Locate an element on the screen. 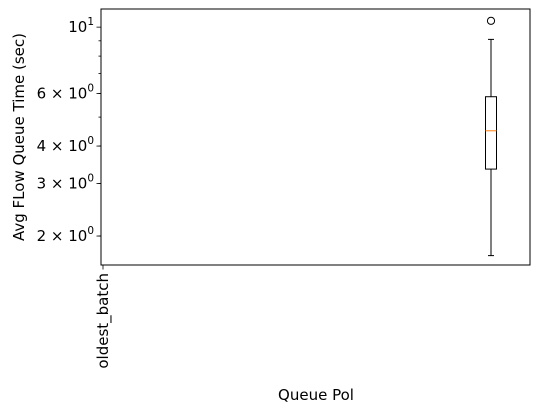 This screenshot has width=545, height=414. x-tick-label: oldest_batch is located at coordinates (103, 321).